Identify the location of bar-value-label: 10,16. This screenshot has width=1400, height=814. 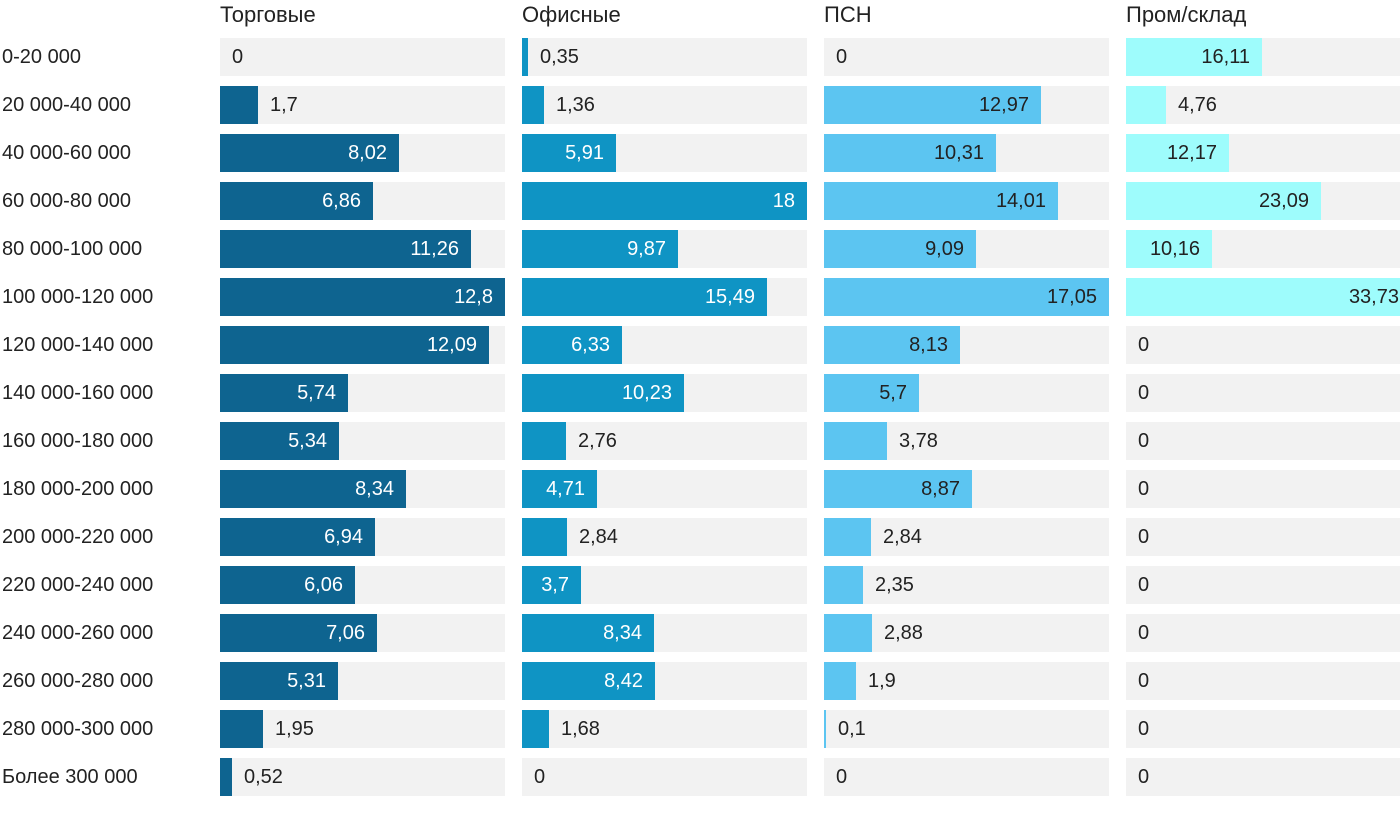
(1174, 249).